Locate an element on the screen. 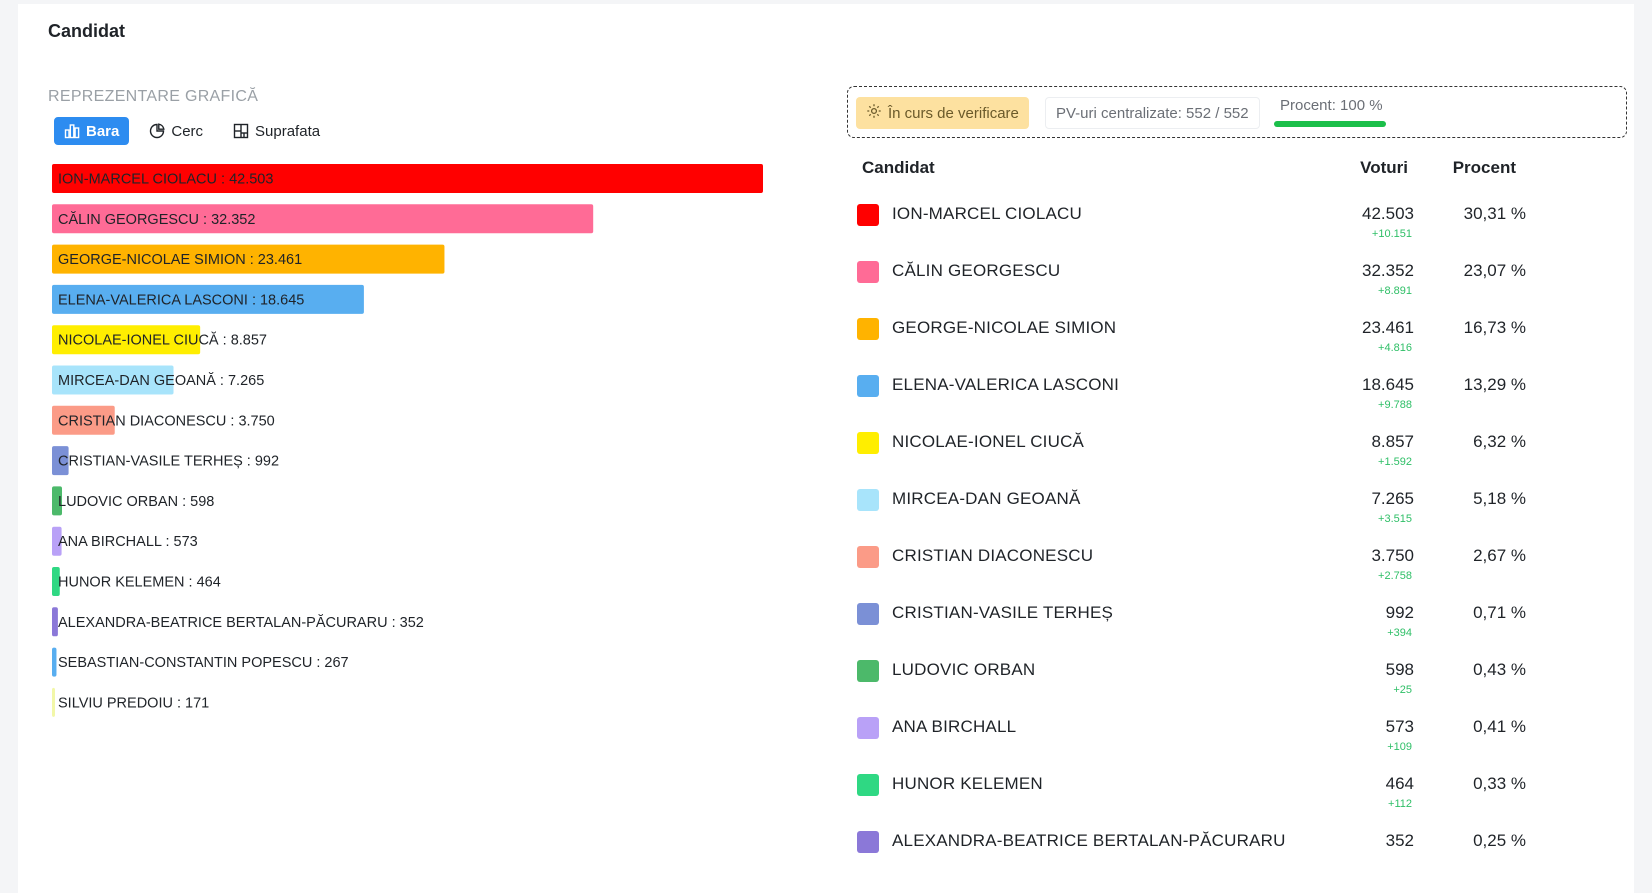 The image size is (1652, 893). vote-percent: 0,71 % is located at coordinates (1499, 612).